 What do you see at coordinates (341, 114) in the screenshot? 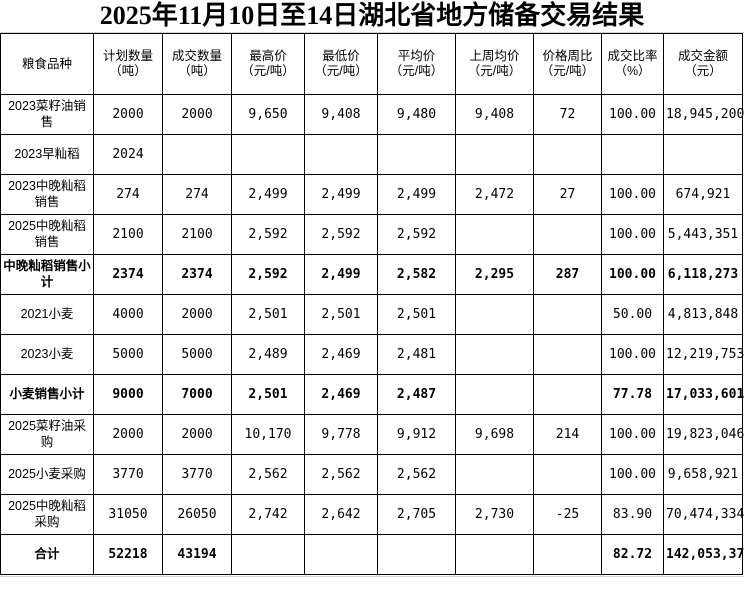
I see `cell-lowest-price: 9,408` at bounding box center [341, 114].